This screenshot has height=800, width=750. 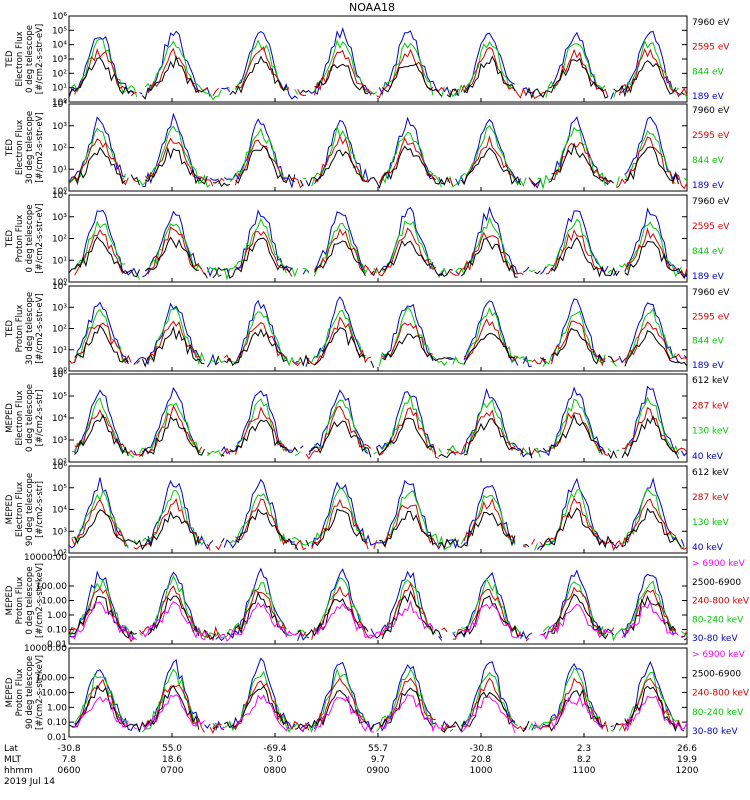 I want to click on legend-entry: > 6900 keV, so click(x=719, y=564).